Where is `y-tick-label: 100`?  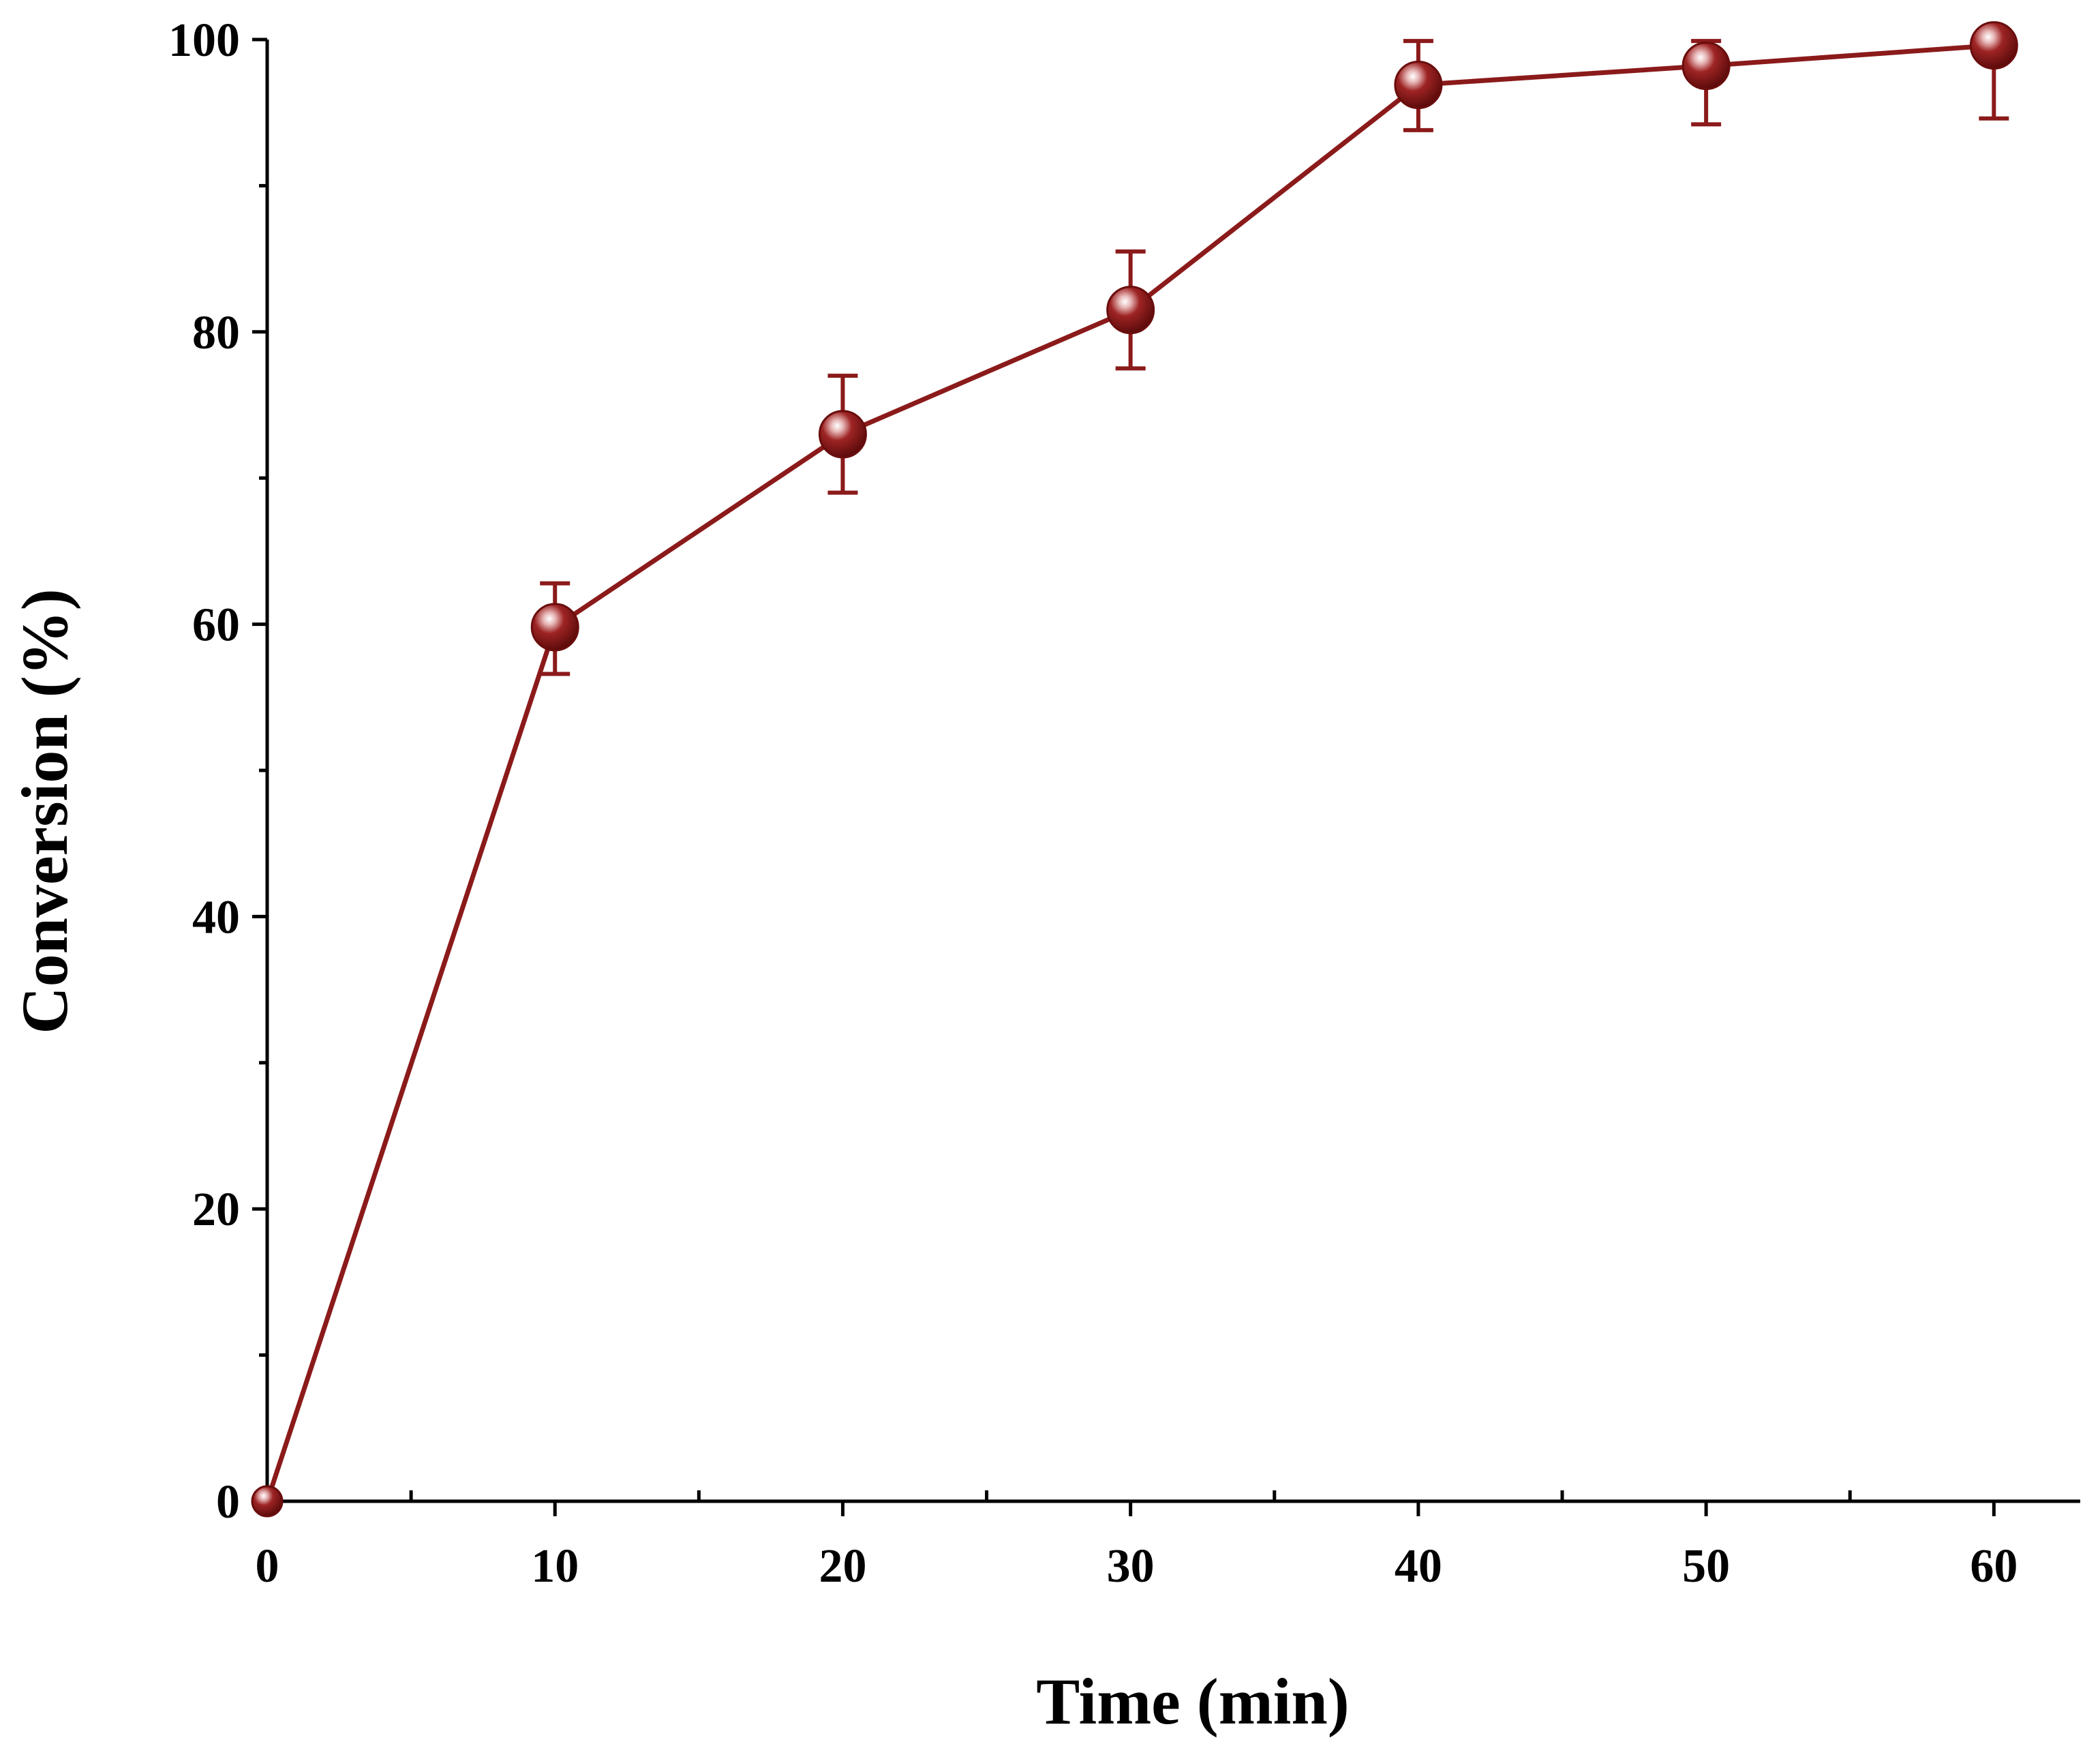 y-tick-label: 100 is located at coordinates (204, 40).